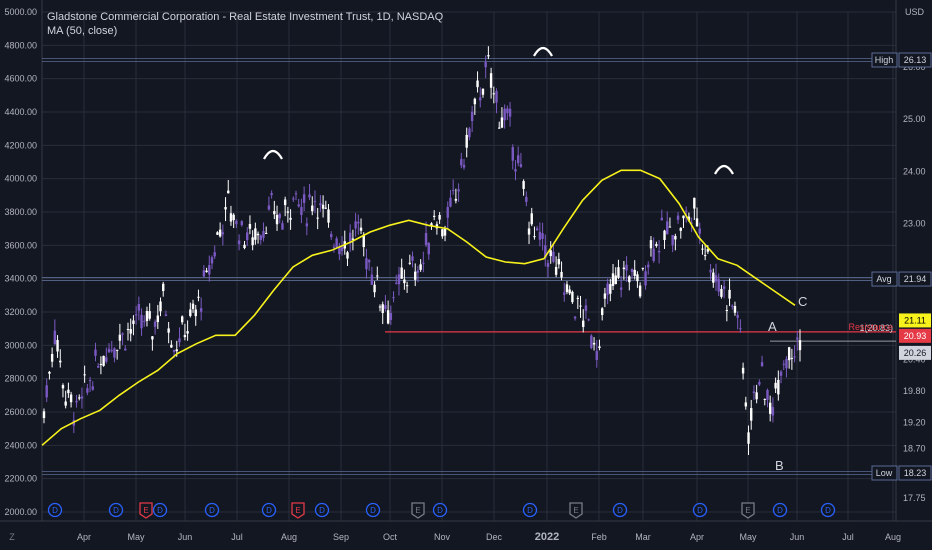 This screenshot has height=550, width=932. What do you see at coordinates (136, 537) in the screenshot?
I see `x-axis-tick: May` at bounding box center [136, 537].